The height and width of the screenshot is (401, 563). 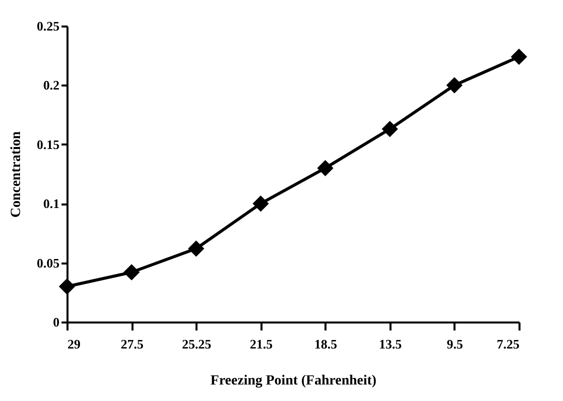 I want to click on x-tick-label: 21.5, so click(x=262, y=344).